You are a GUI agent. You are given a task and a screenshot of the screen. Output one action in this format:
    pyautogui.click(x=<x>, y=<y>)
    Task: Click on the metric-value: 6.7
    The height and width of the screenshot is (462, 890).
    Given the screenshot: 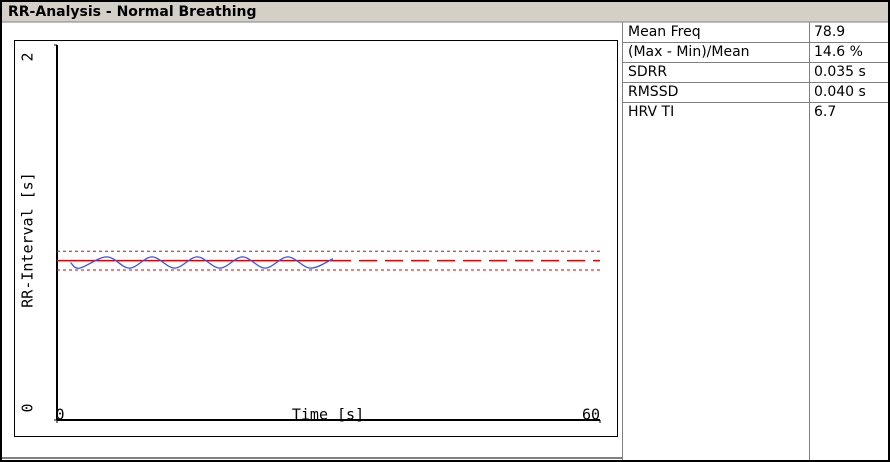 What is the action you would take?
    pyautogui.click(x=825, y=112)
    